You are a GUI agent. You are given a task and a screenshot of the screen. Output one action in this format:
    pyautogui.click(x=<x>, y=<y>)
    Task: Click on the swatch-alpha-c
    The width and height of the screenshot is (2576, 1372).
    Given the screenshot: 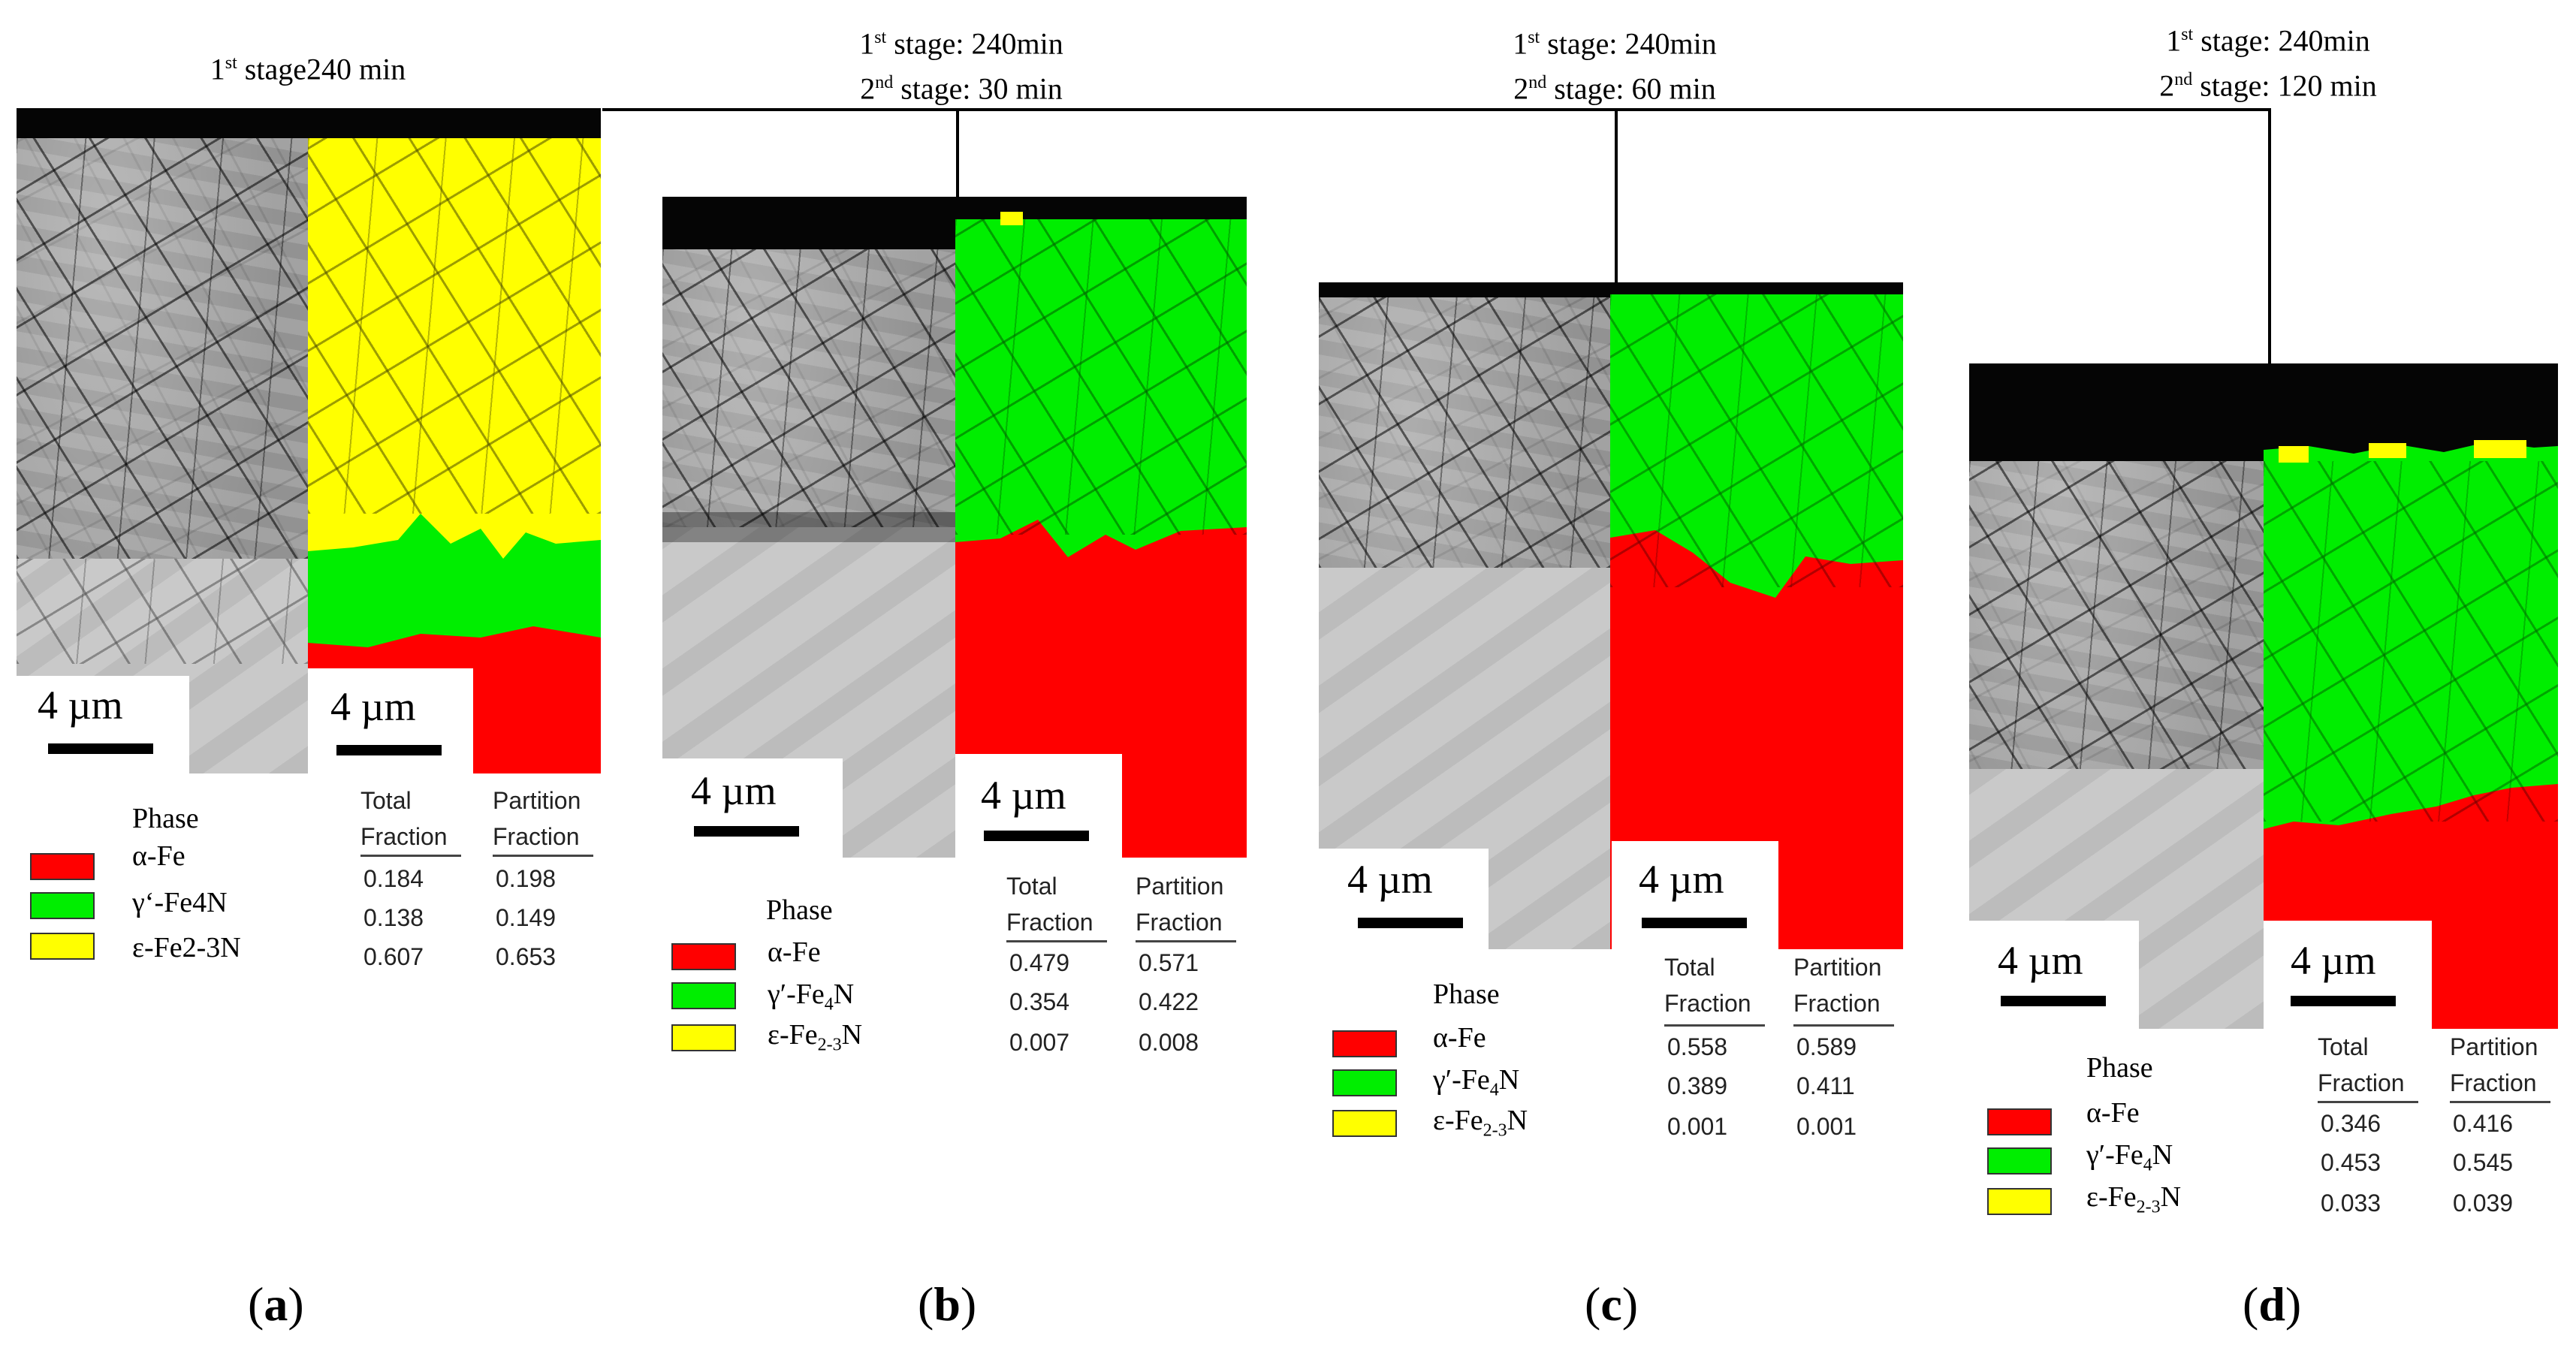 What is the action you would take?
    pyautogui.click(x=1364, y=1044)
    